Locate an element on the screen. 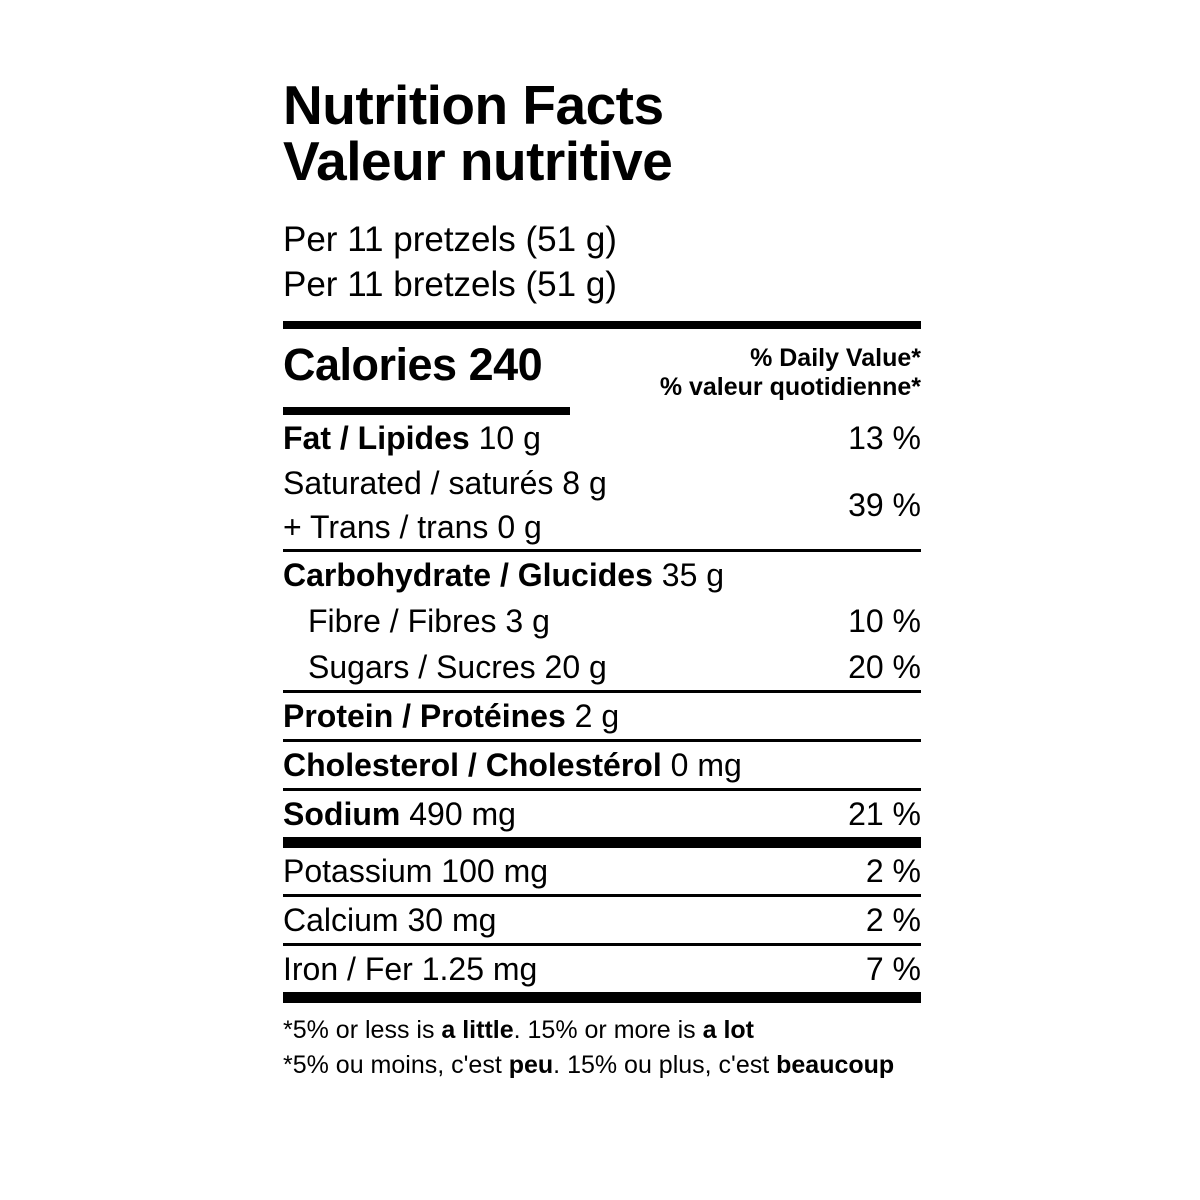 The height and width of the screenshot is (1200, 1200). calcium-daily-value: 2 % is located at coordinates (893, 920).